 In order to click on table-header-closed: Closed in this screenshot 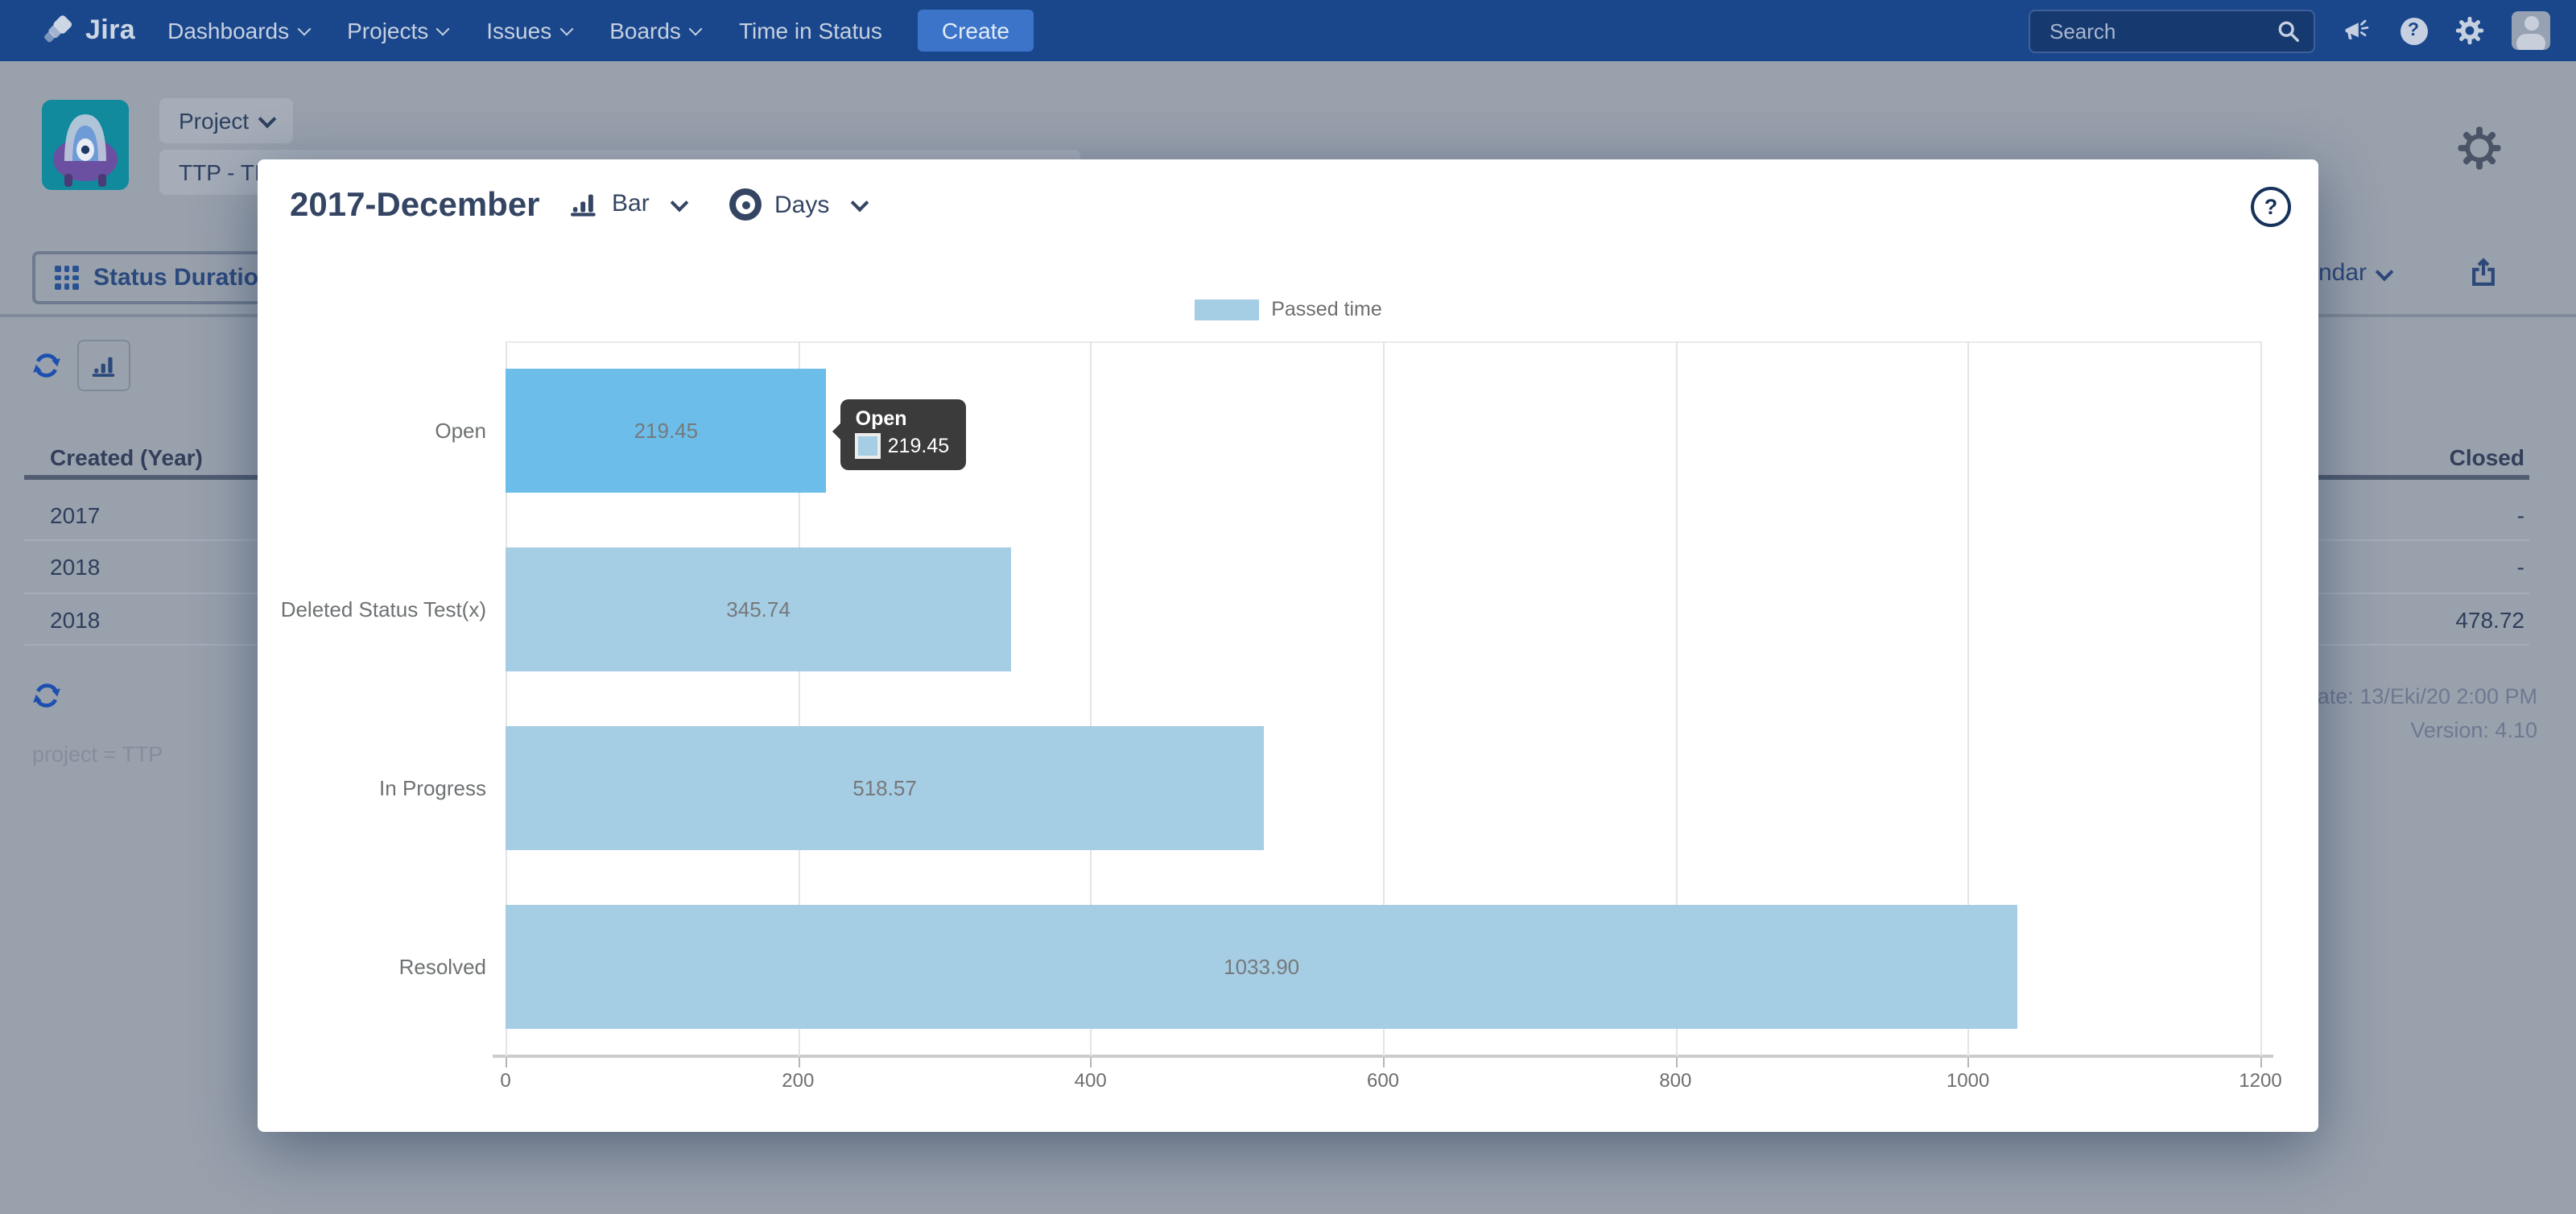, I will do `click(2486, 457)`.